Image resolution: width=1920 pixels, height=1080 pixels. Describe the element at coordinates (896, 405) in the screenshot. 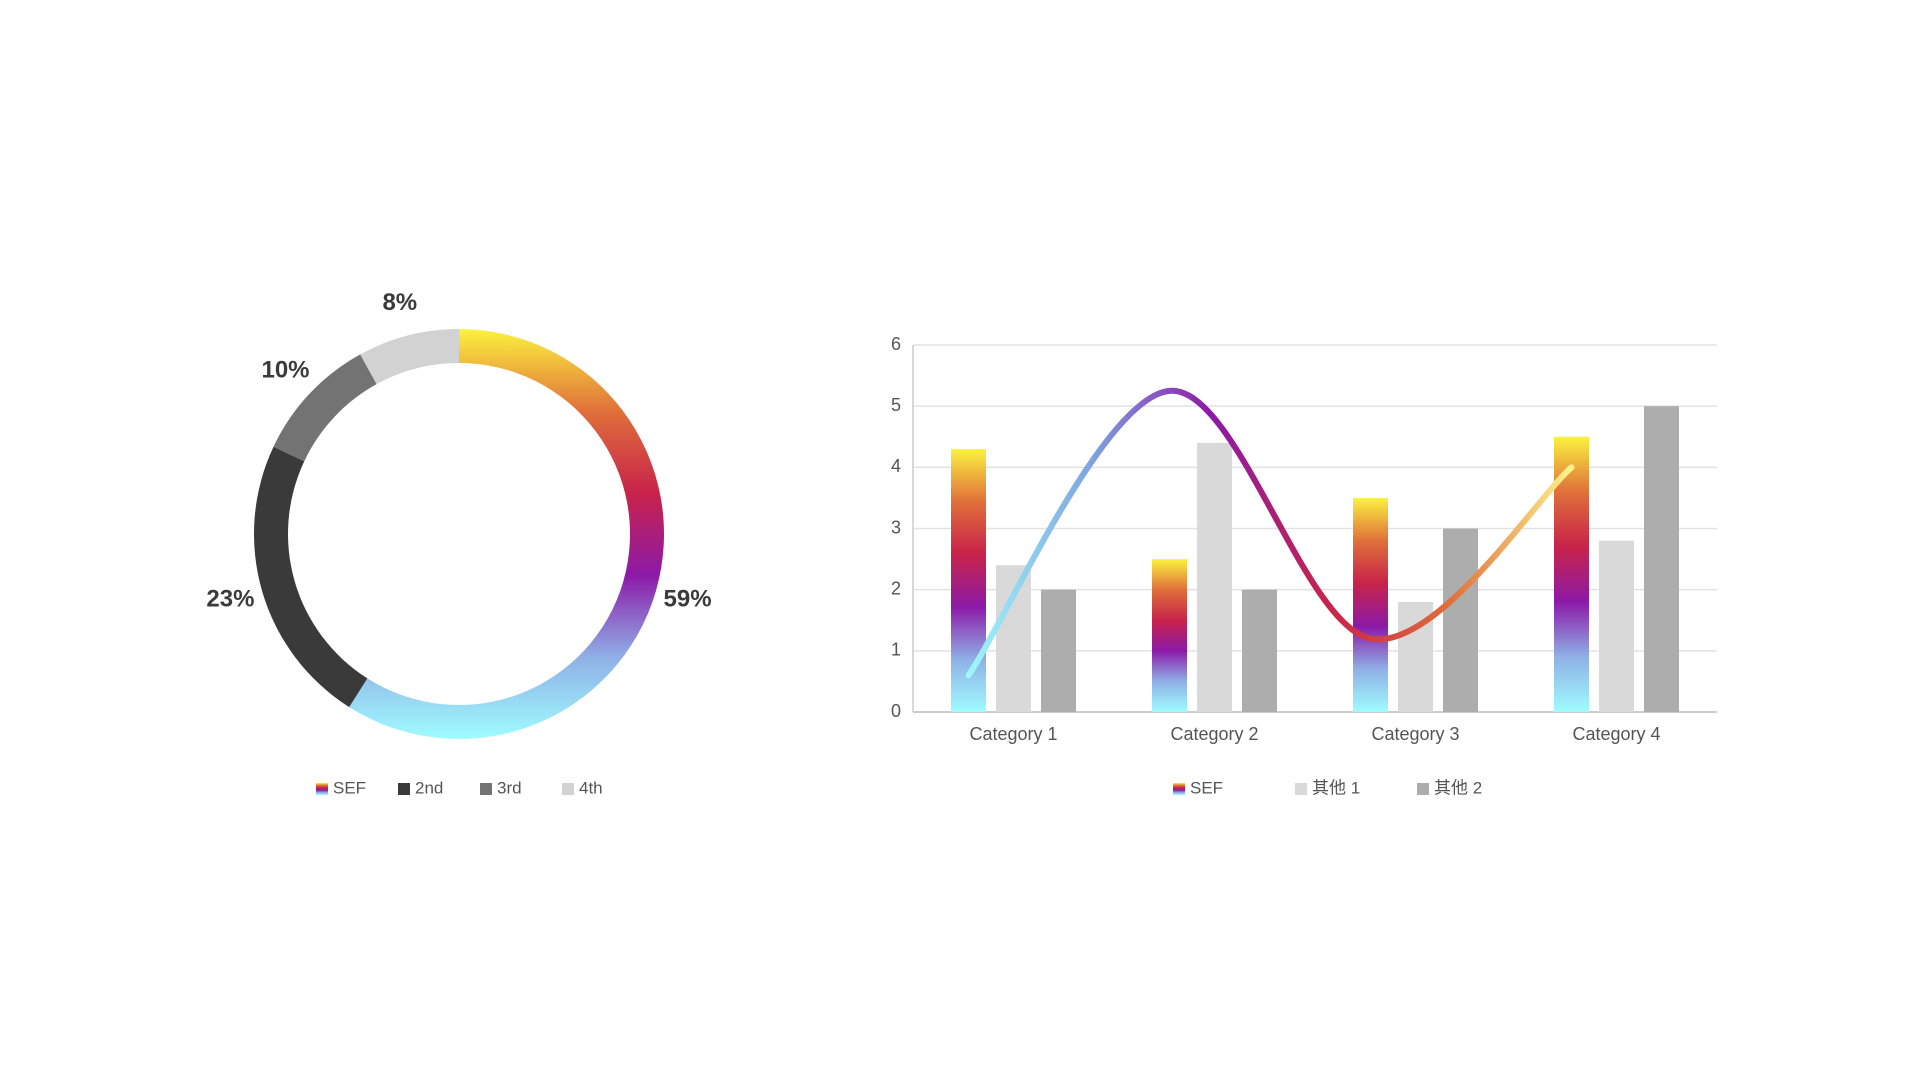

I see `y-tick-label: 5` at that location.